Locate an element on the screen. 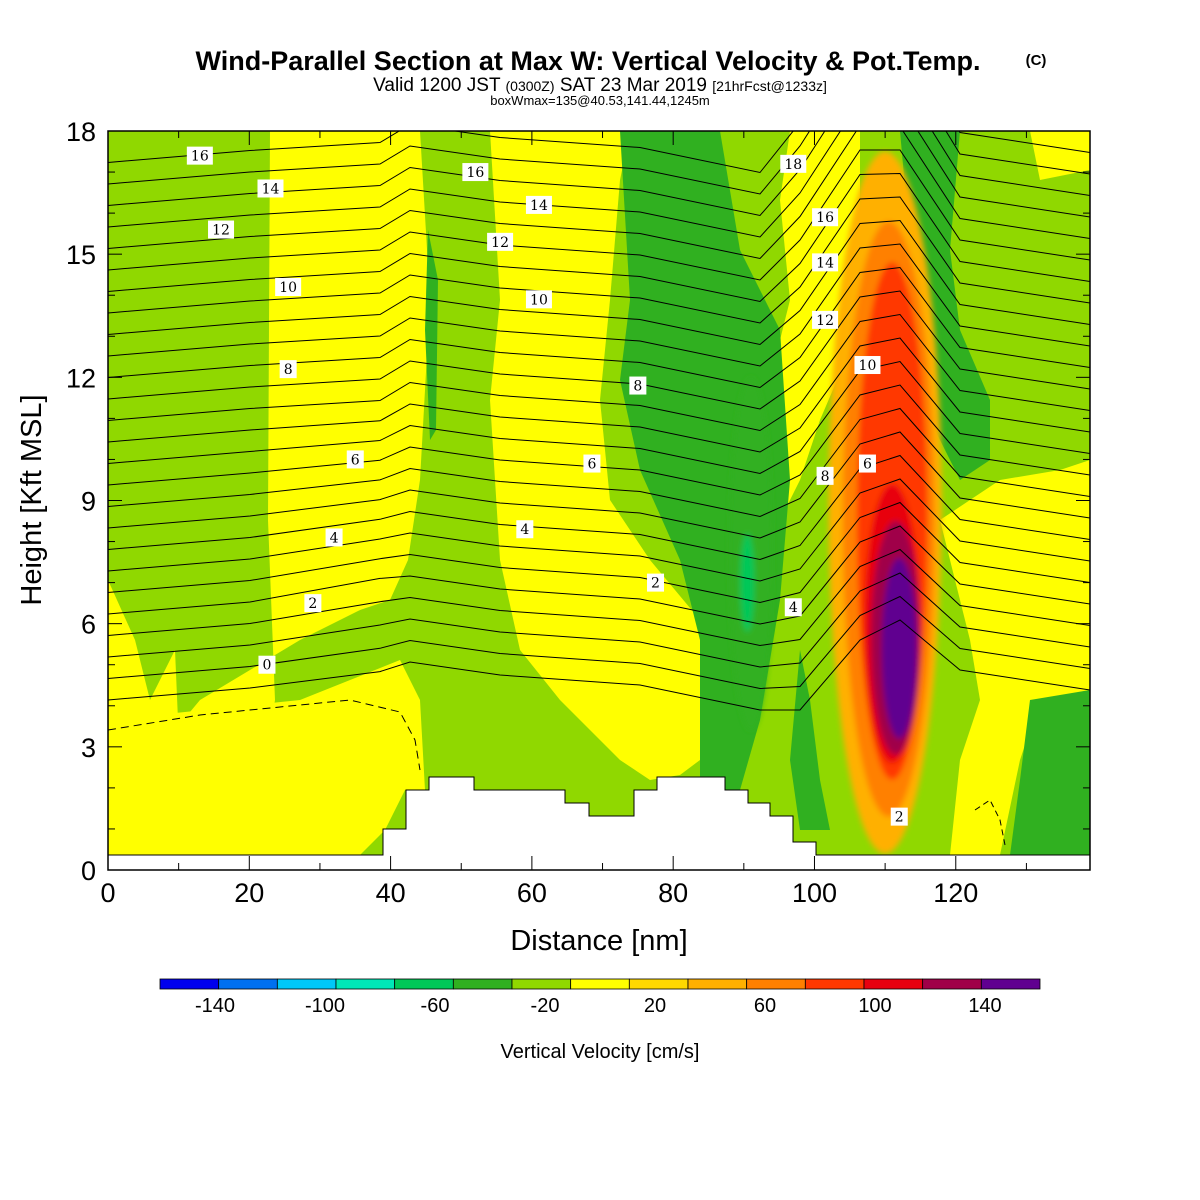 This screenshot has width=1200, height=1200. subtitle-forecast: [21hrFcst@1233z] is located at coordinates (769, 86).